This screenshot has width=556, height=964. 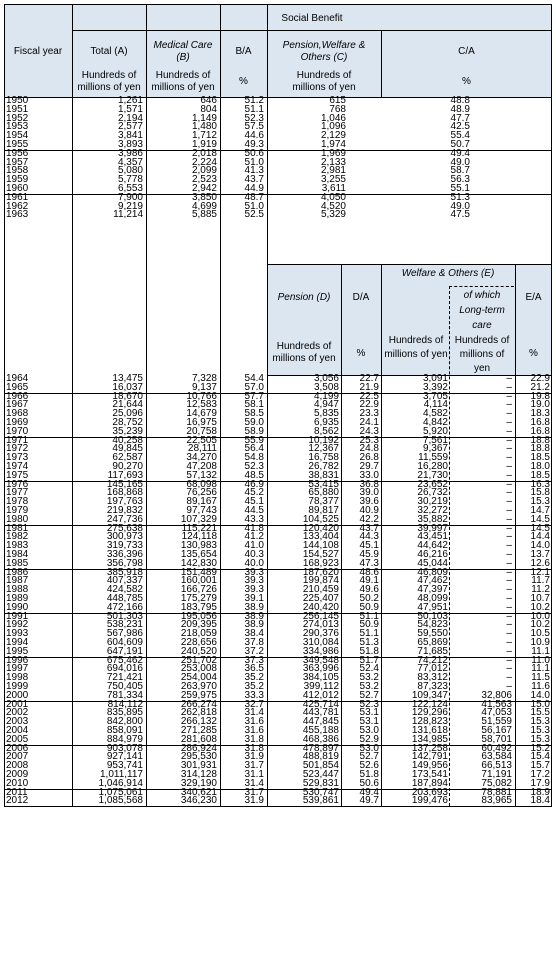 What do you see at coordinates (198, 722) in the screenshot?
I see `table-cell: 266,132` at bounding box center [198, 722].